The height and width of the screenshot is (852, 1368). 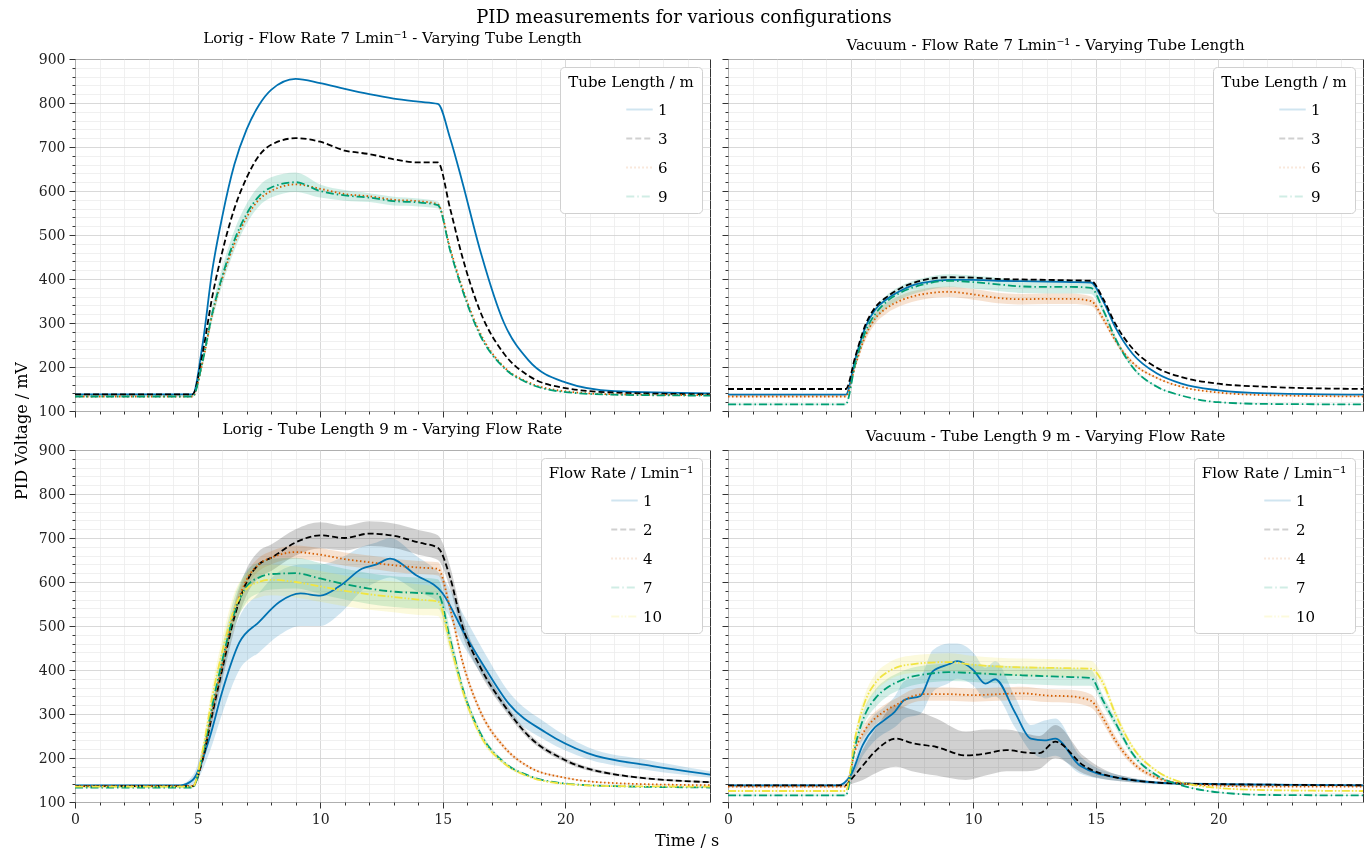 I want to click on chart-title: Vacuum - Flow Rate 7 Lmin⁻¹ - Varying Tube Length, so click(x=1045, y=44).